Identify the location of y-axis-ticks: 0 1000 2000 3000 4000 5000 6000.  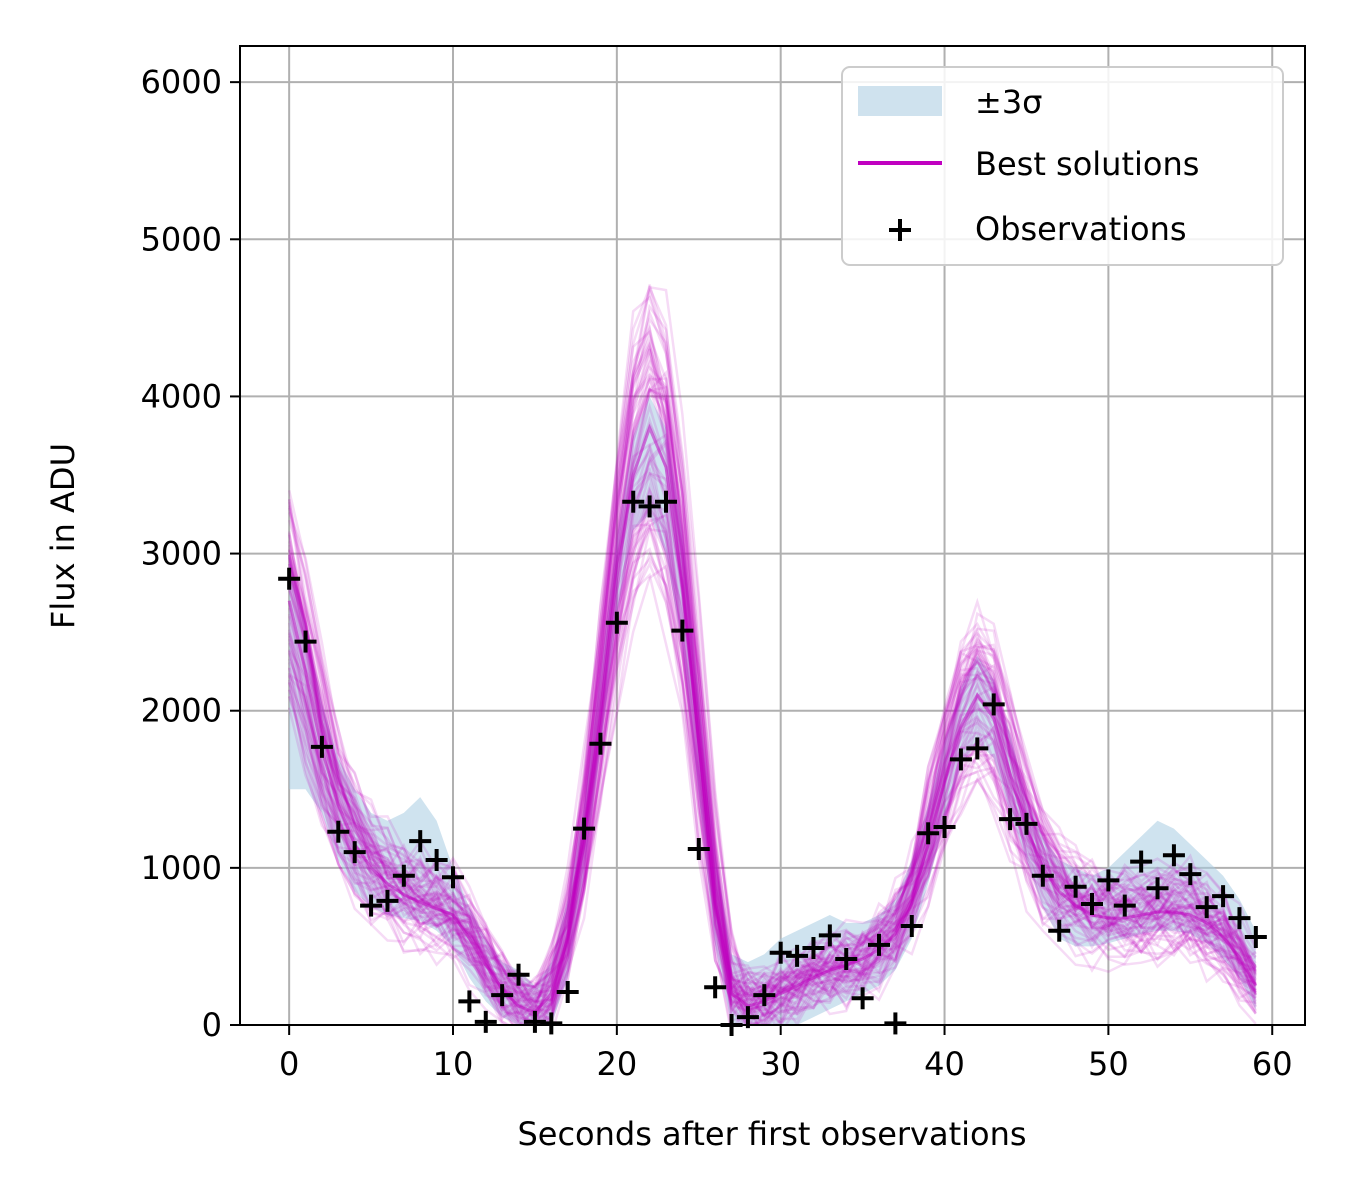
(190, 553).